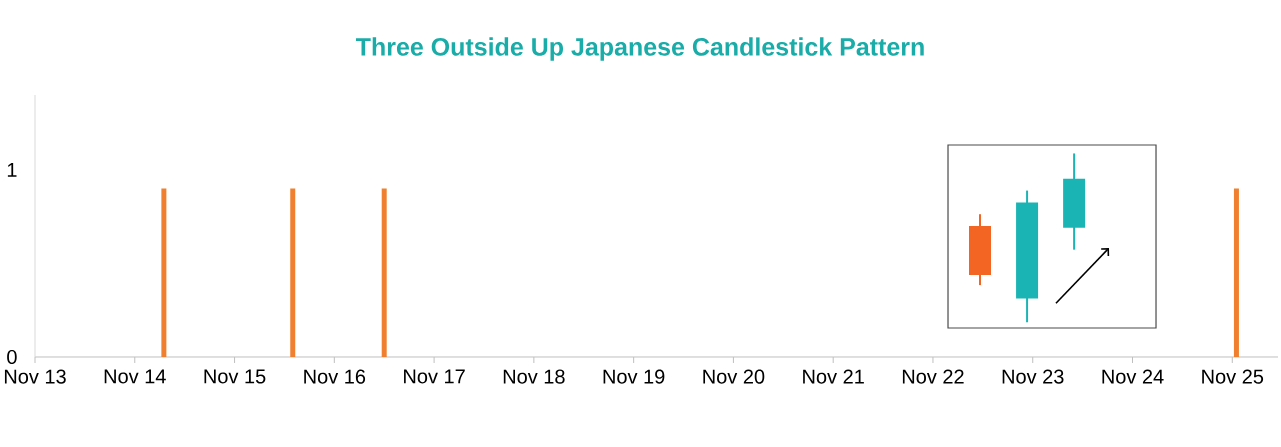 This screenshot has width=1281, height=447. Describe the element at coordinates (35, 376) in the screenshot. I see `x-tick-label: Nov 13` at that location.